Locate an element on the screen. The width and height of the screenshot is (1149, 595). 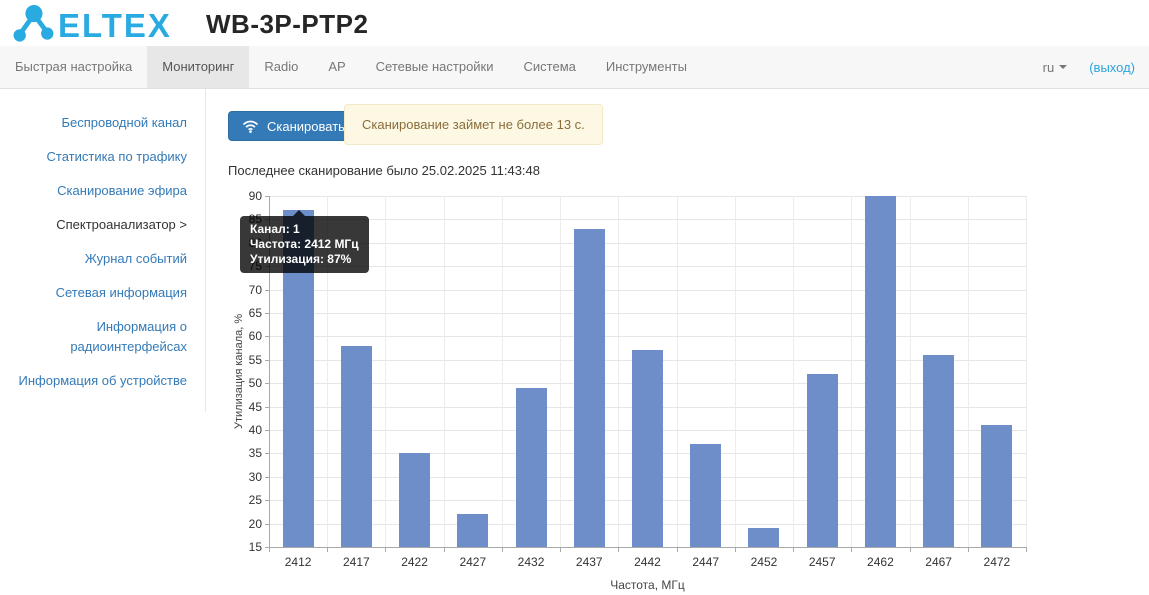
tooltip-channel: Канал: 1 is located at coordinates (275, 229).